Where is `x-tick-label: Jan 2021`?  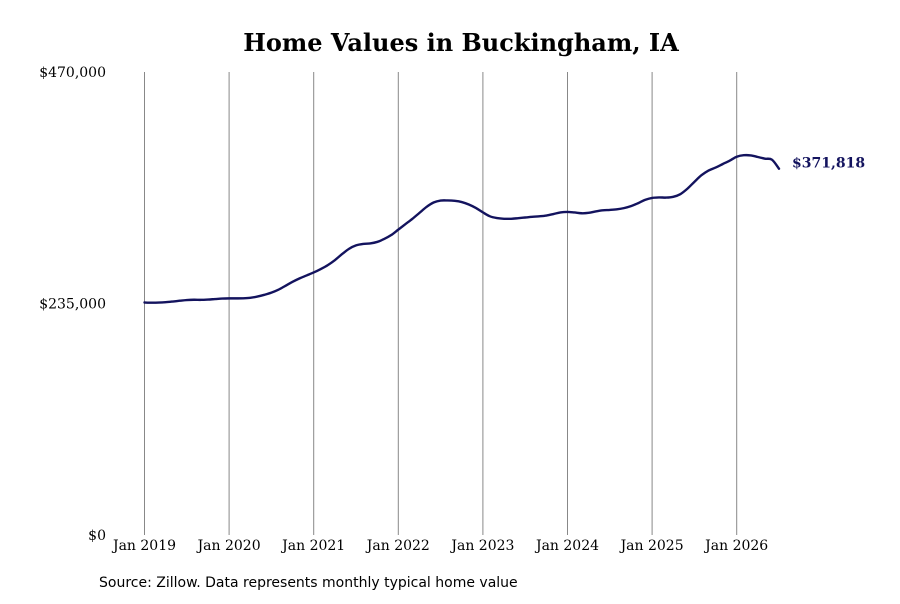
x-tick-label: Jan 2021 is located at coordinates (312, 546).